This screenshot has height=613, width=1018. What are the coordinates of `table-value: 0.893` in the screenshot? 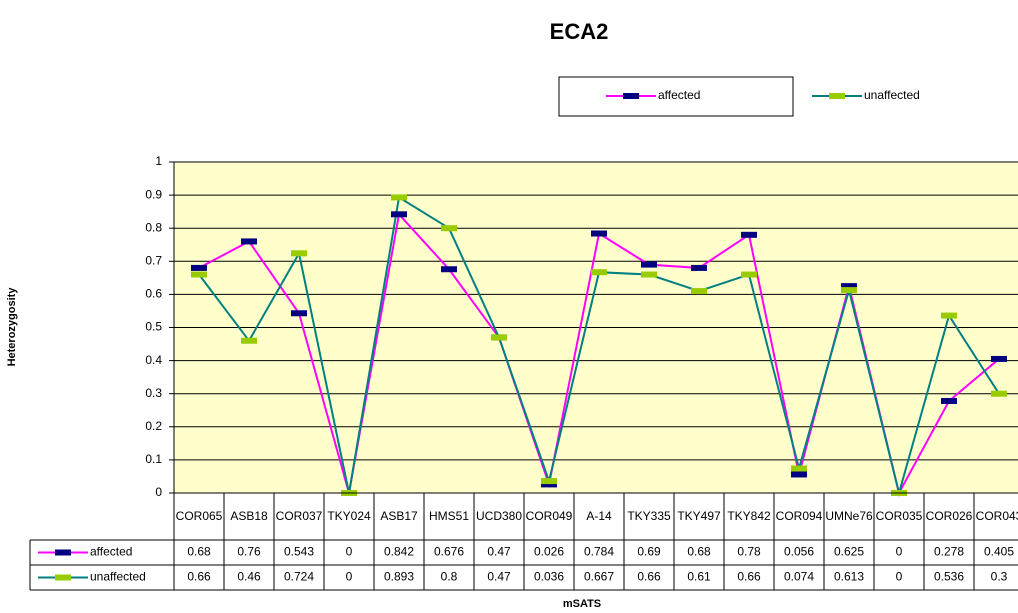 It's located at (399, 577).